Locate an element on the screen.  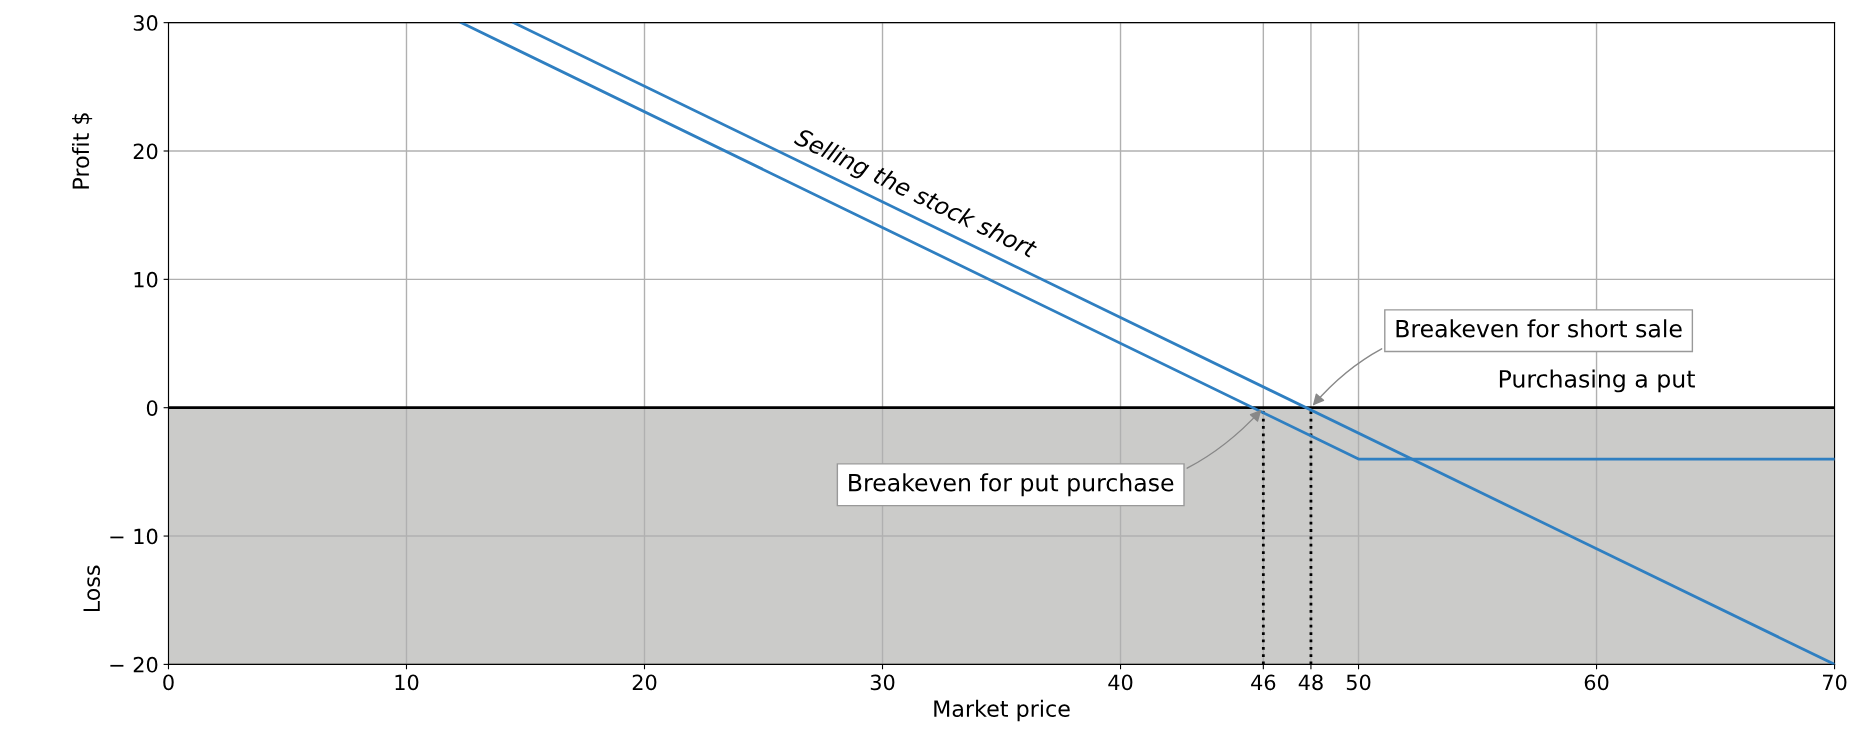
y-tick-label: 10 is located at coordinates (146, 279).